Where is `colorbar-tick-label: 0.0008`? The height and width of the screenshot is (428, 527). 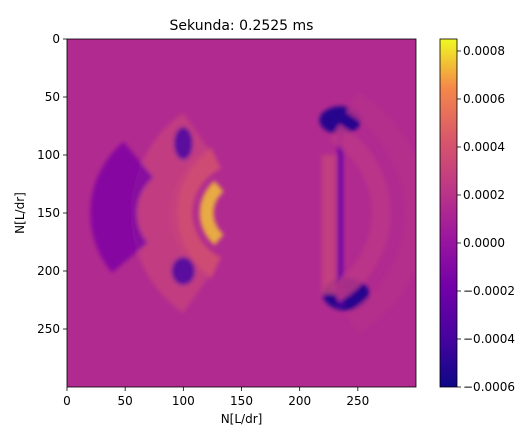 colorbar-tick-label: 0.0008 is located at coordinates (484, 51).